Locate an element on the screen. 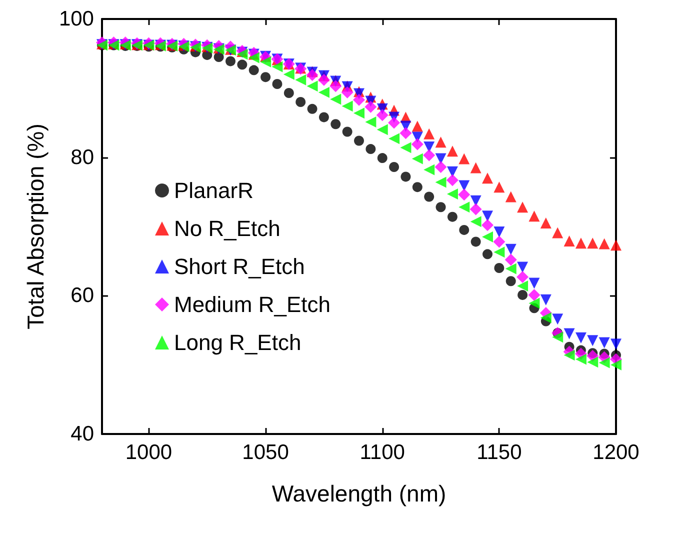 This screenshot has height=533, width=676. legend-label: No R_Etch is located at coordinates (227, 228).